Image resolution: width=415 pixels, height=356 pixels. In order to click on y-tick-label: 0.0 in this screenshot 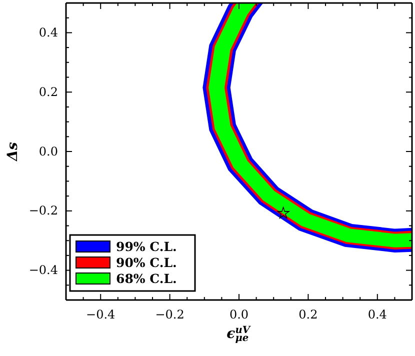, I will do `click(48, 151)`.